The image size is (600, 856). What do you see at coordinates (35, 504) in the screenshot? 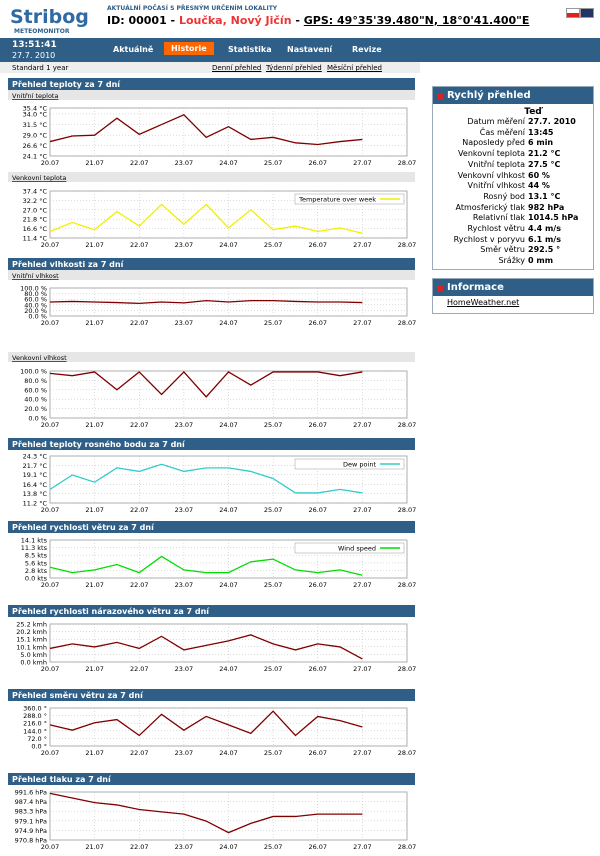
I see `y-tick-label: 11.2 °C` at bounding box center [35, 504].